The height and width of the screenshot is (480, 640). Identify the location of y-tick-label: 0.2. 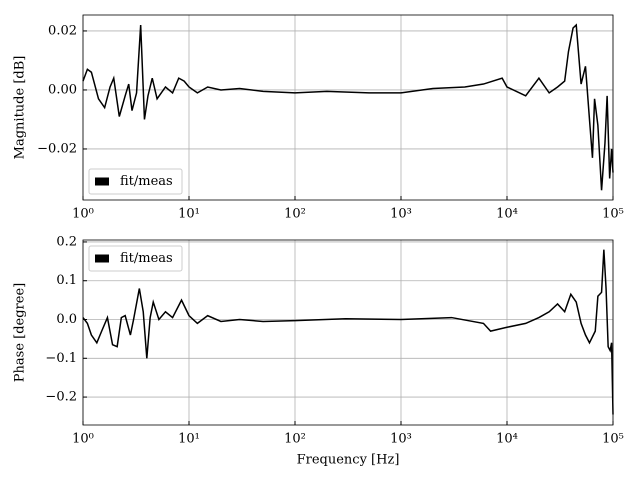
(66, 241).